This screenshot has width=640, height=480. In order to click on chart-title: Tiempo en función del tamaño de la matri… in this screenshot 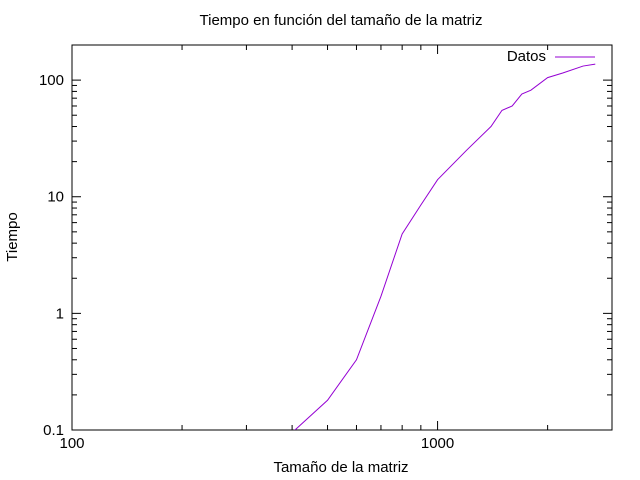, I will do `click(341, 20)`.